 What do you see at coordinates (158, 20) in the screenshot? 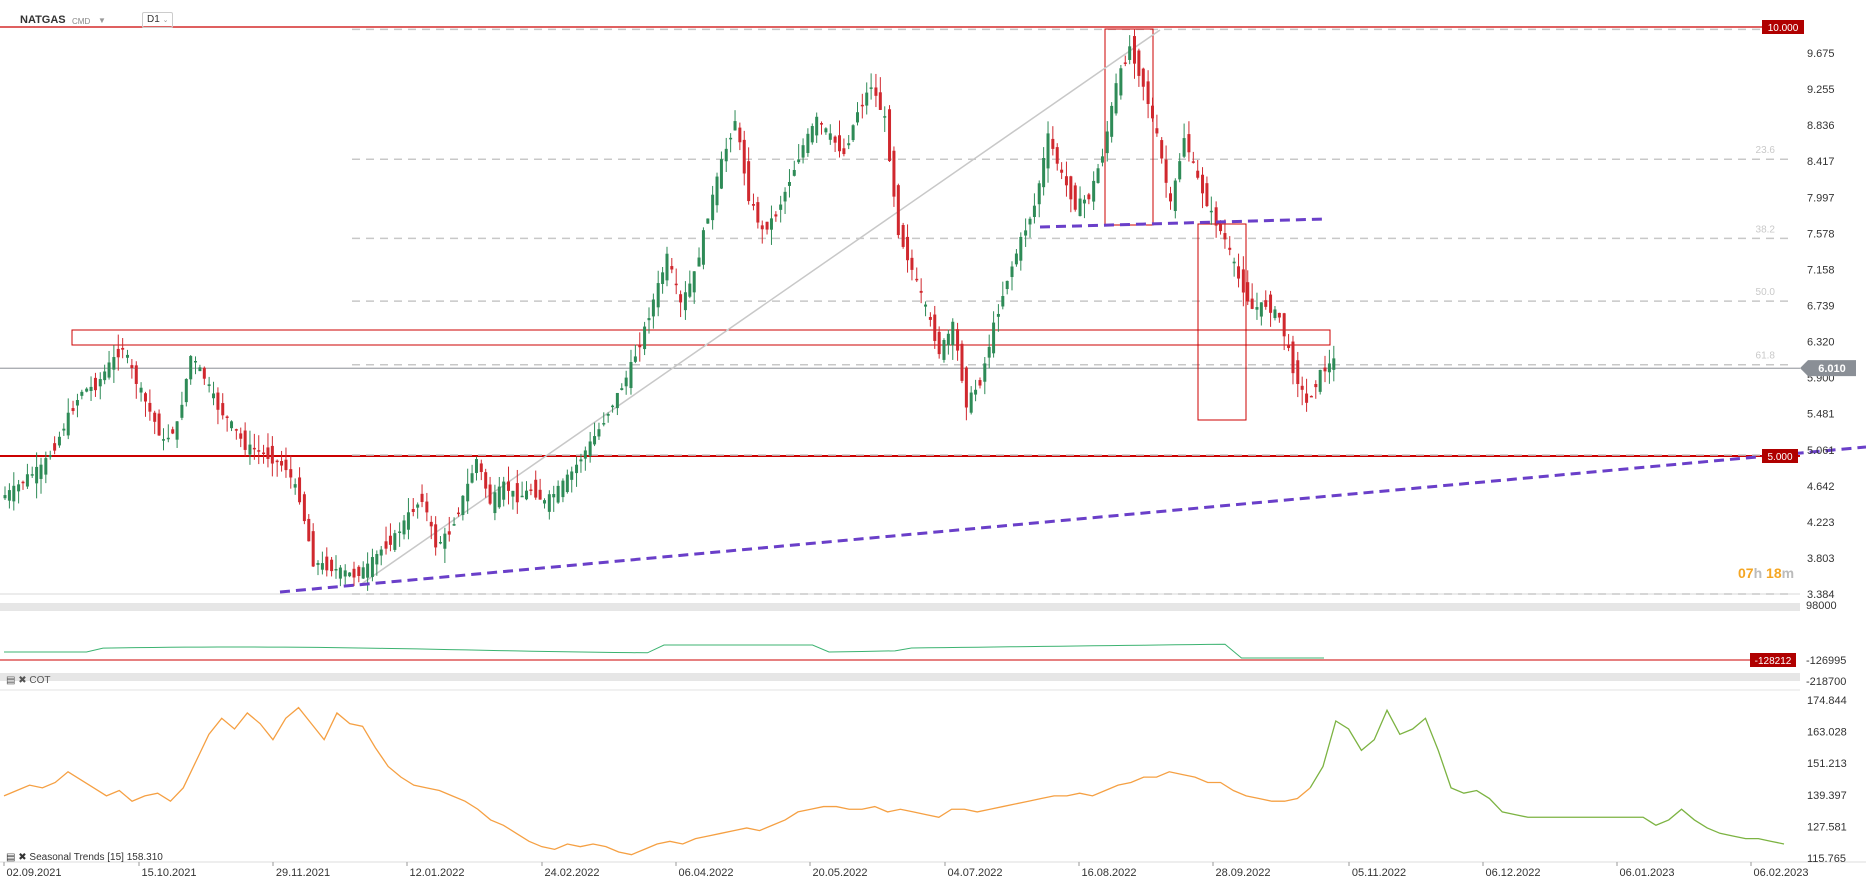
I see `timeframe-select: D1 ⌄` at bounding box center [158, 20].